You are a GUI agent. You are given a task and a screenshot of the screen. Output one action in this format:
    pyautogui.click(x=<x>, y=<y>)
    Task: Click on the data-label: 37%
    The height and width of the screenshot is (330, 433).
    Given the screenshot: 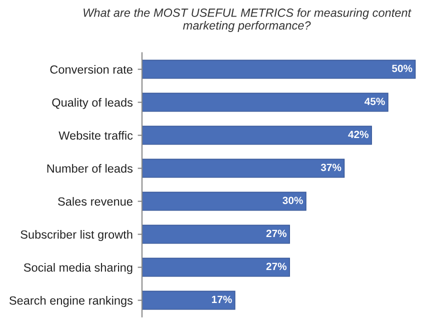 What is the action you would take?
    pyautogui.click(x=331, y=168)
    